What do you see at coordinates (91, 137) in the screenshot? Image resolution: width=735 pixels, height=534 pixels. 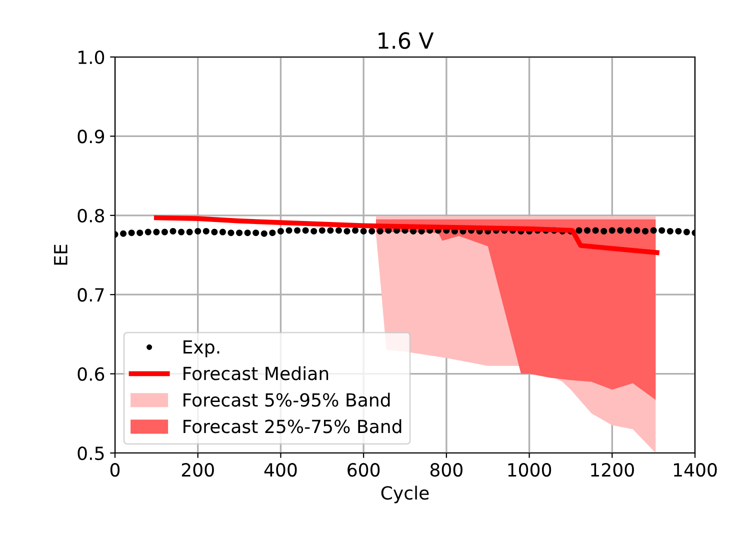 I see `y-tick-label: 0.9` at bounding box center [91, 137].